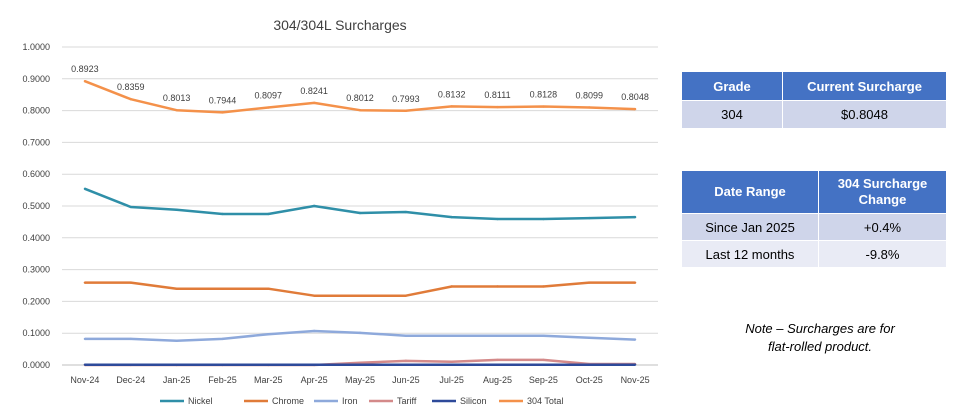  I want to click on legend-label: Tariff, so click(407, 401).